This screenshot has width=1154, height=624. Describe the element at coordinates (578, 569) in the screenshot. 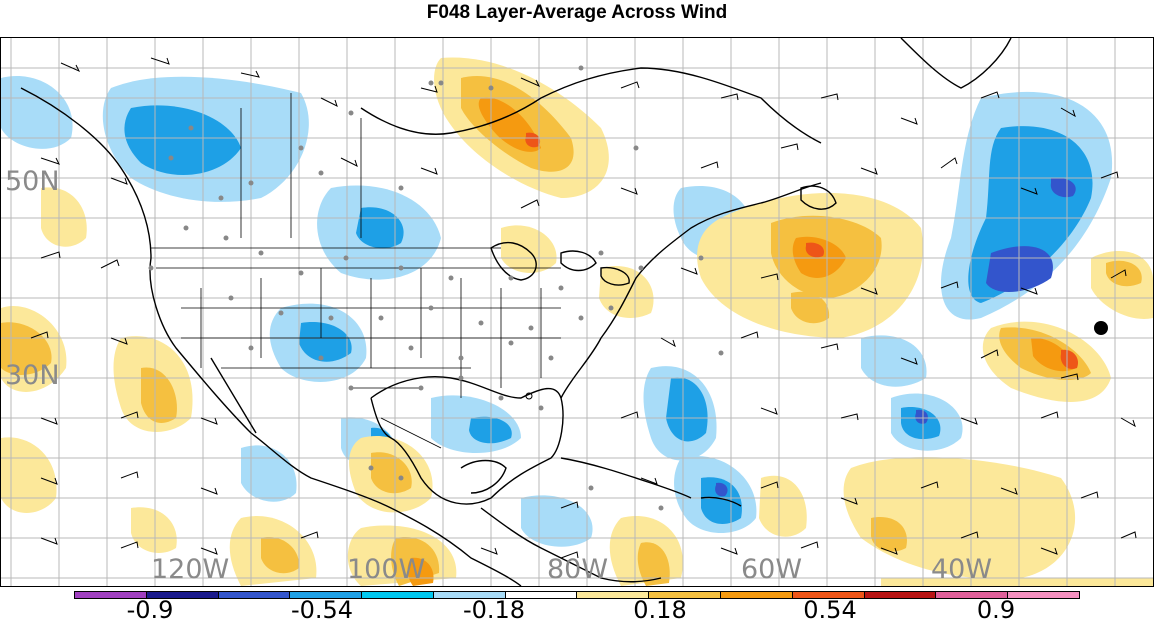

I see `lon-label-80w: 80W` at that location.